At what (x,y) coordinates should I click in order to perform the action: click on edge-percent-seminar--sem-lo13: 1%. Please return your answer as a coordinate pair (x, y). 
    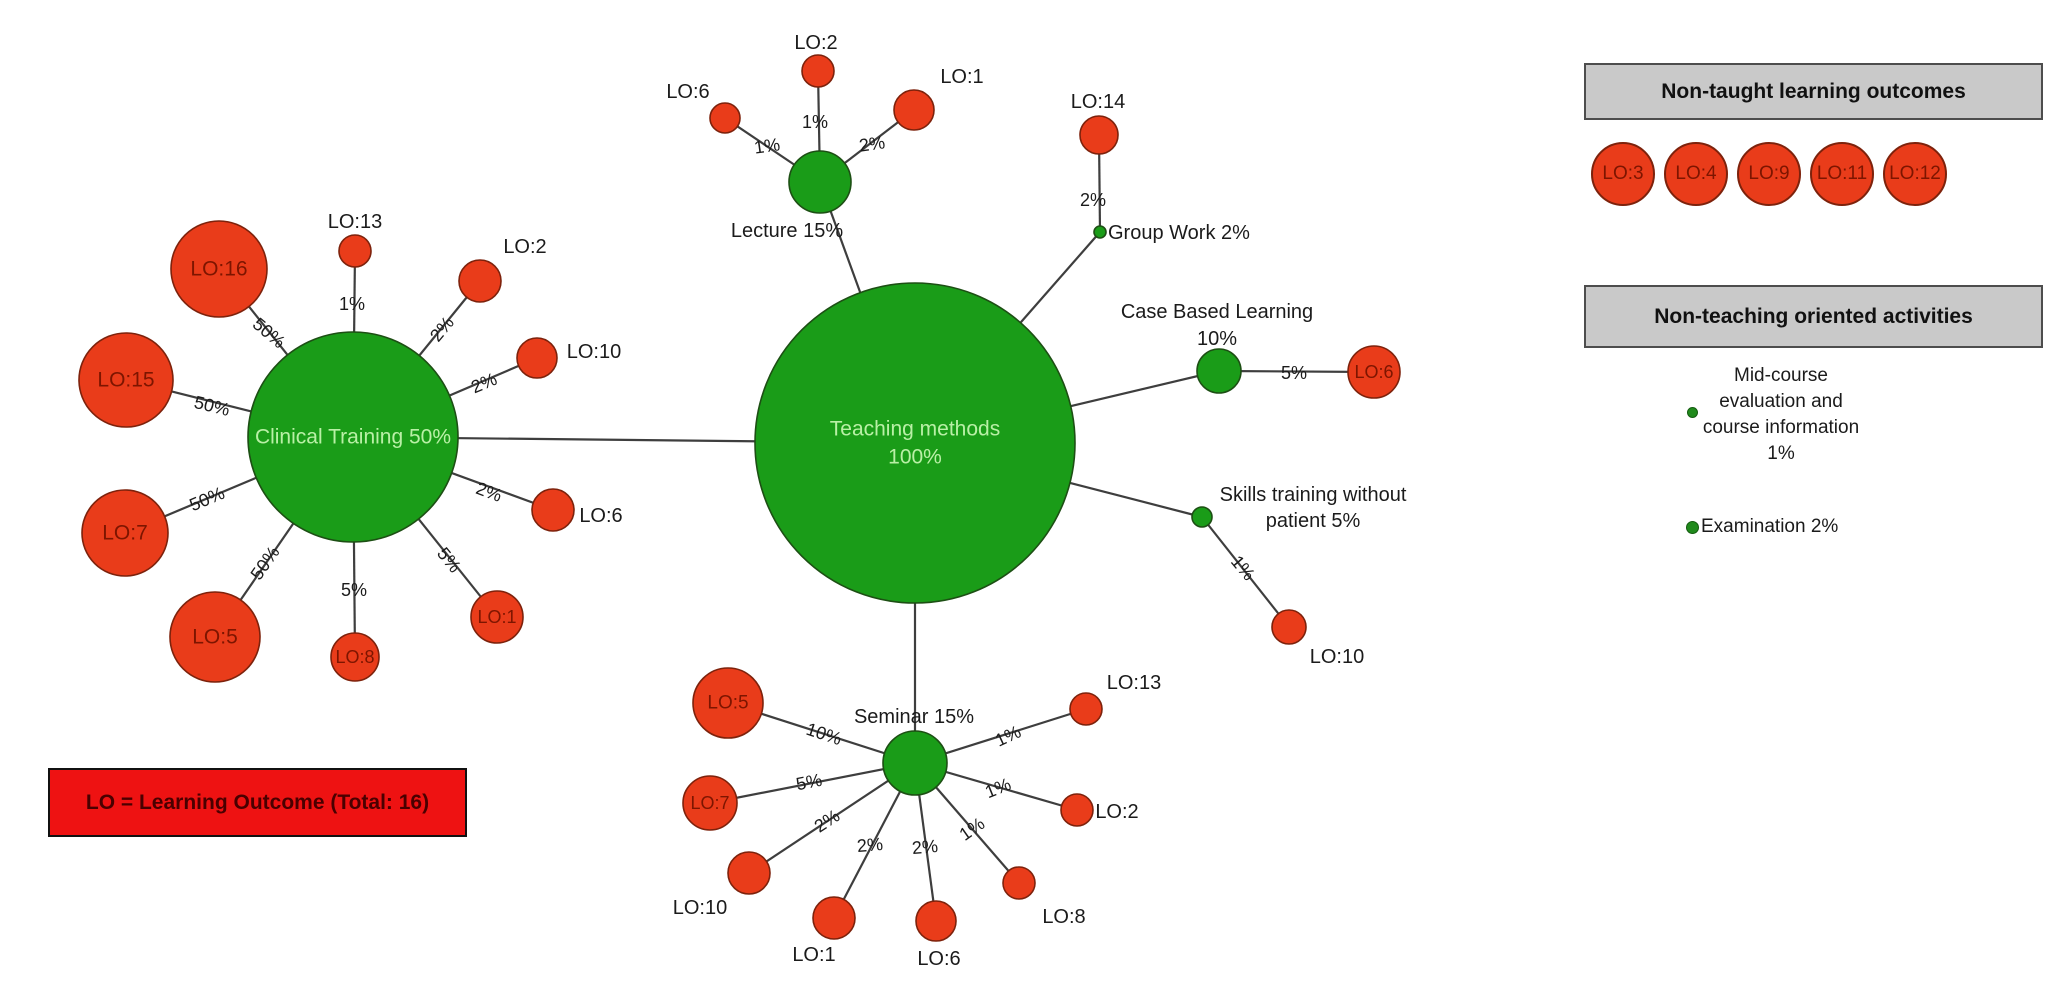
    Looking at the image, I should click on (1008, 735).